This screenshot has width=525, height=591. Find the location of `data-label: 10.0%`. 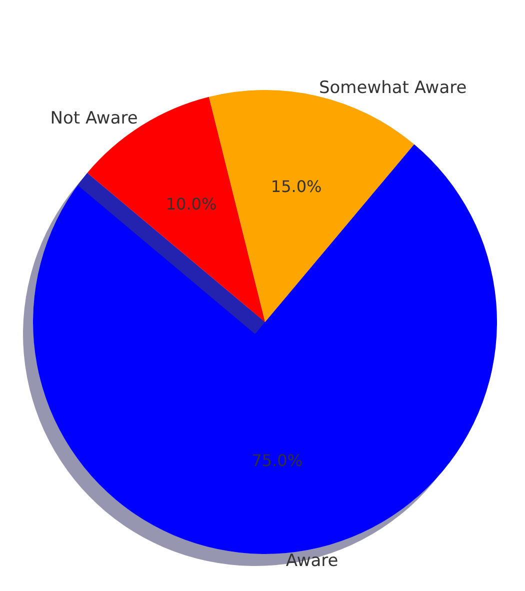

data-label: 10.0% is located at coordinates (191, 204).